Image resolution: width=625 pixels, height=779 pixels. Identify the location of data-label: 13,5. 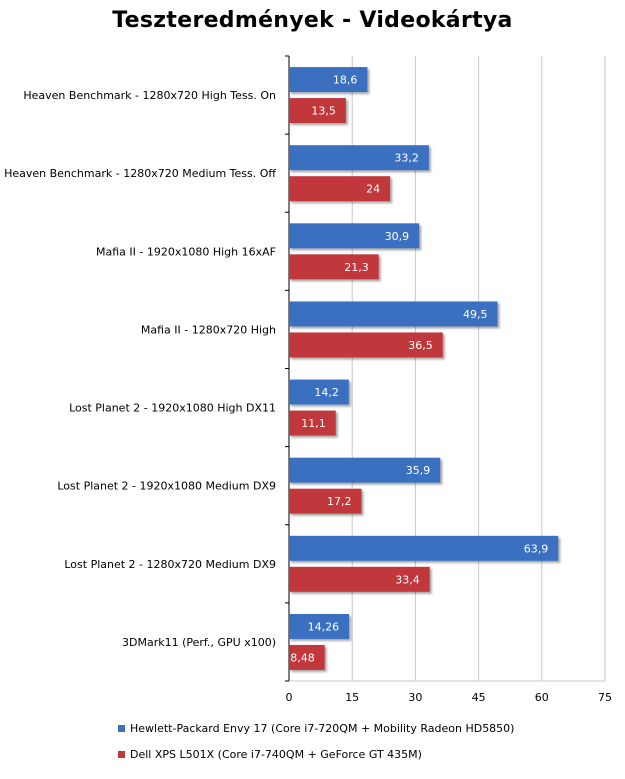
(323, 111).